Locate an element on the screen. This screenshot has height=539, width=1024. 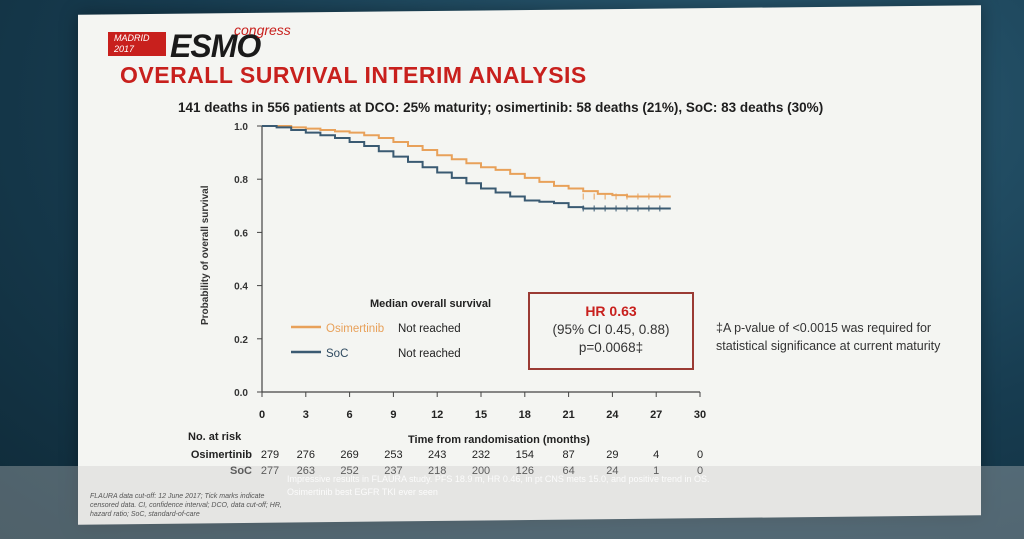
risk-value: 87 is located at coordinates (568, 455).